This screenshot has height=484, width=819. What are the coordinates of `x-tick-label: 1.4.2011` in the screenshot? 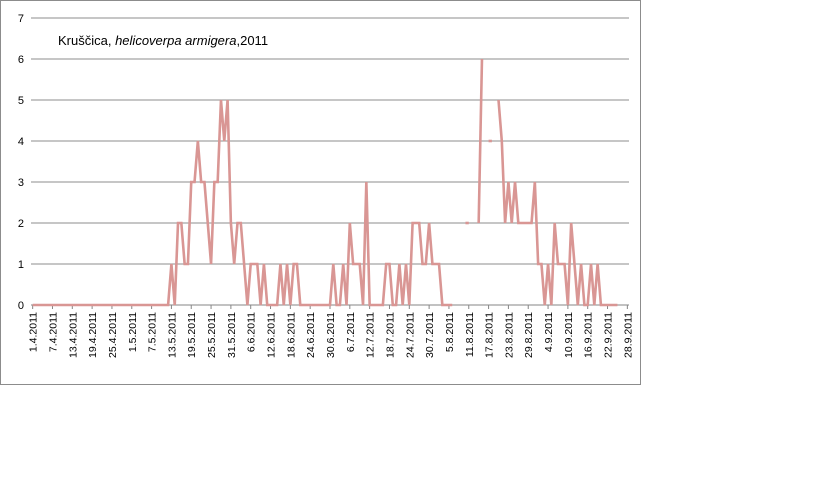 It's located at (34, 332).